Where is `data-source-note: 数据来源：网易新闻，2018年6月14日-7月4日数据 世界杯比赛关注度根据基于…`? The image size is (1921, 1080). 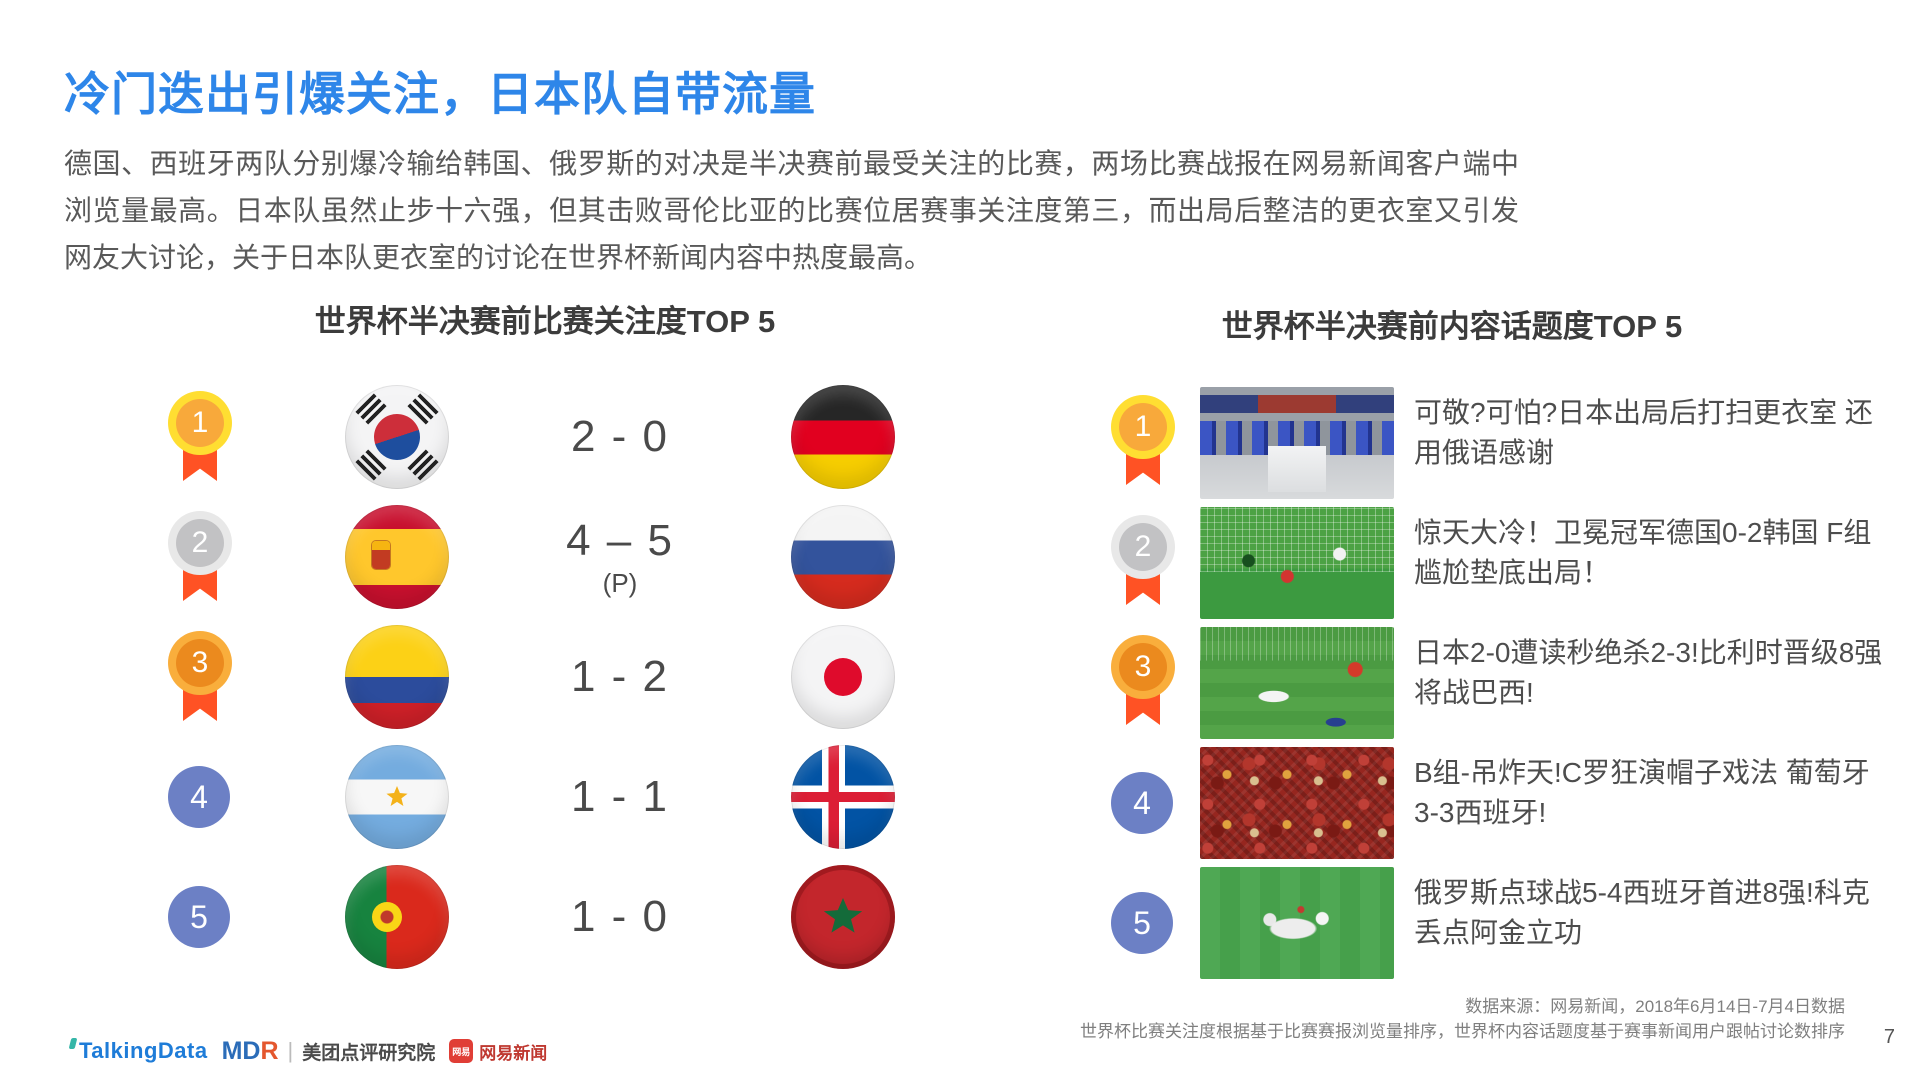
data-source-note: 数据来源：网易新闻，2018年6月14日-7月4日数据 世界杯比赛关注度根据基于… is located at coordinates (1462, 1019).